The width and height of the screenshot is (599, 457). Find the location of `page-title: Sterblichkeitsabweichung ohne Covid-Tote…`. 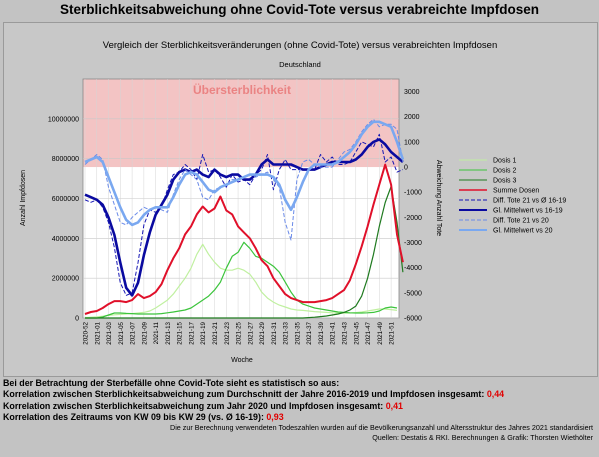

page-title: Sterblichkeitsabweichung ohne Covid-Tote… is located at coordinates (299, 9).